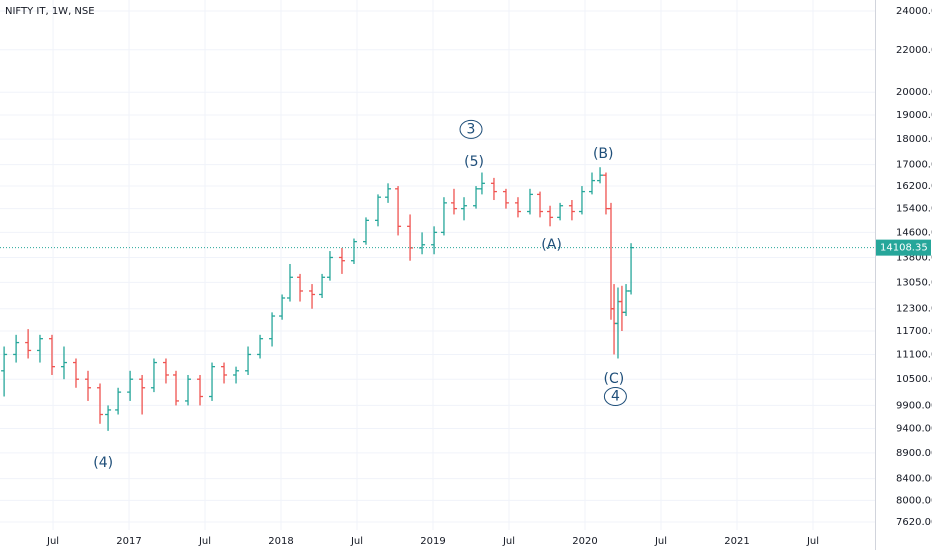  I want to click on last-price-label: 14108.35, so click(904, 248).